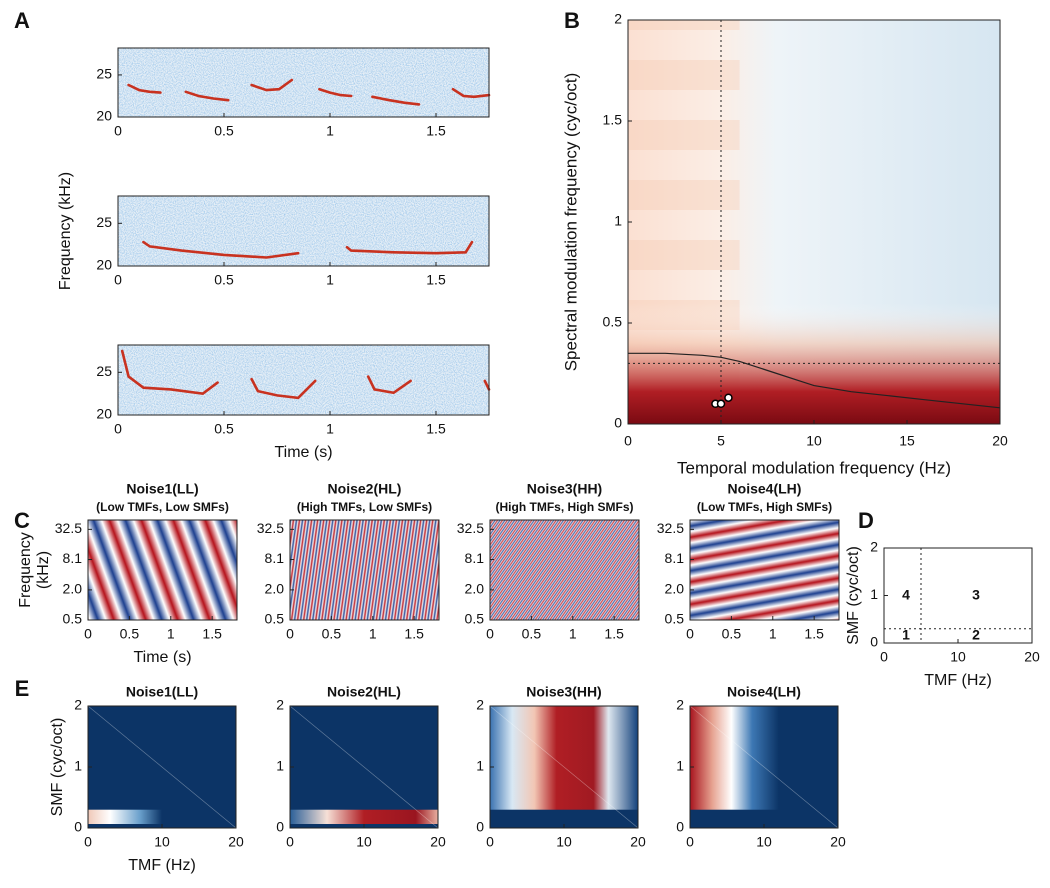 The height and width of the screenshot is (888, 1050). I want to click on region-label: 2, so click(976, 635).